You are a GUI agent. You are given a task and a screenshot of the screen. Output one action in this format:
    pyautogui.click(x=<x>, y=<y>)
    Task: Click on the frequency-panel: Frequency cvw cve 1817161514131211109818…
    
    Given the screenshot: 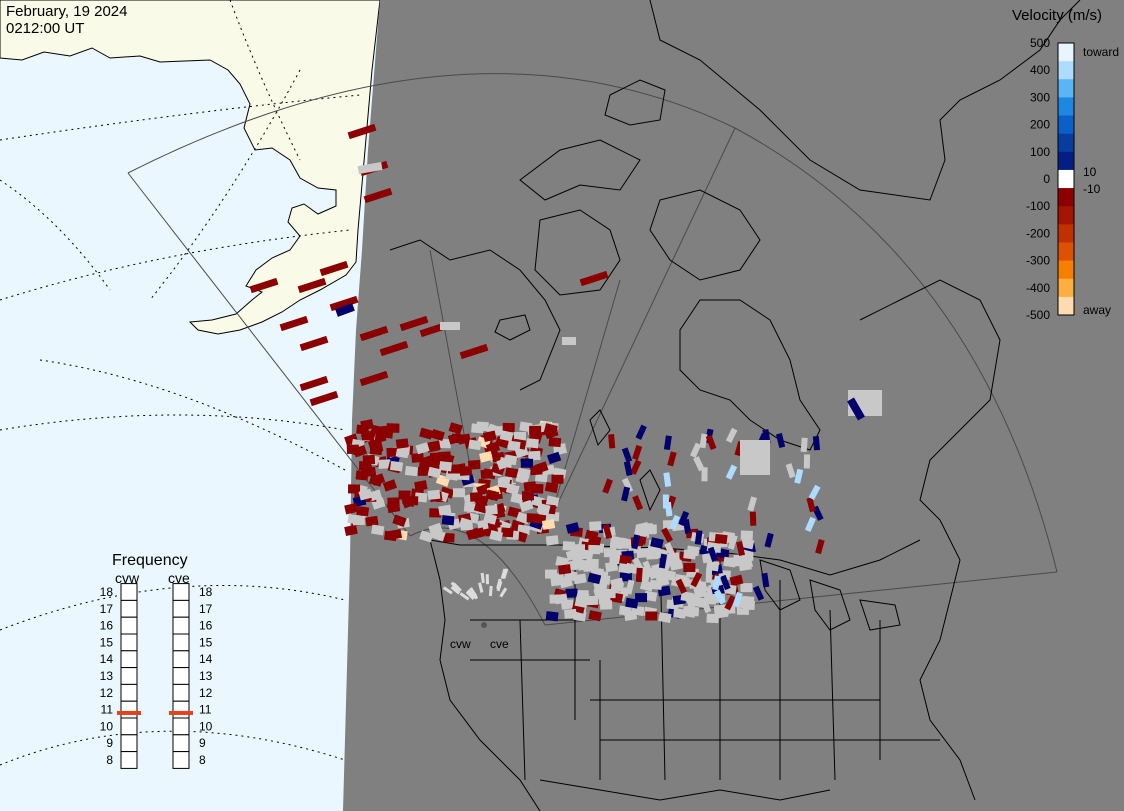 What is the action you would take?
    pyautogui.click(x=156, y=660)
    